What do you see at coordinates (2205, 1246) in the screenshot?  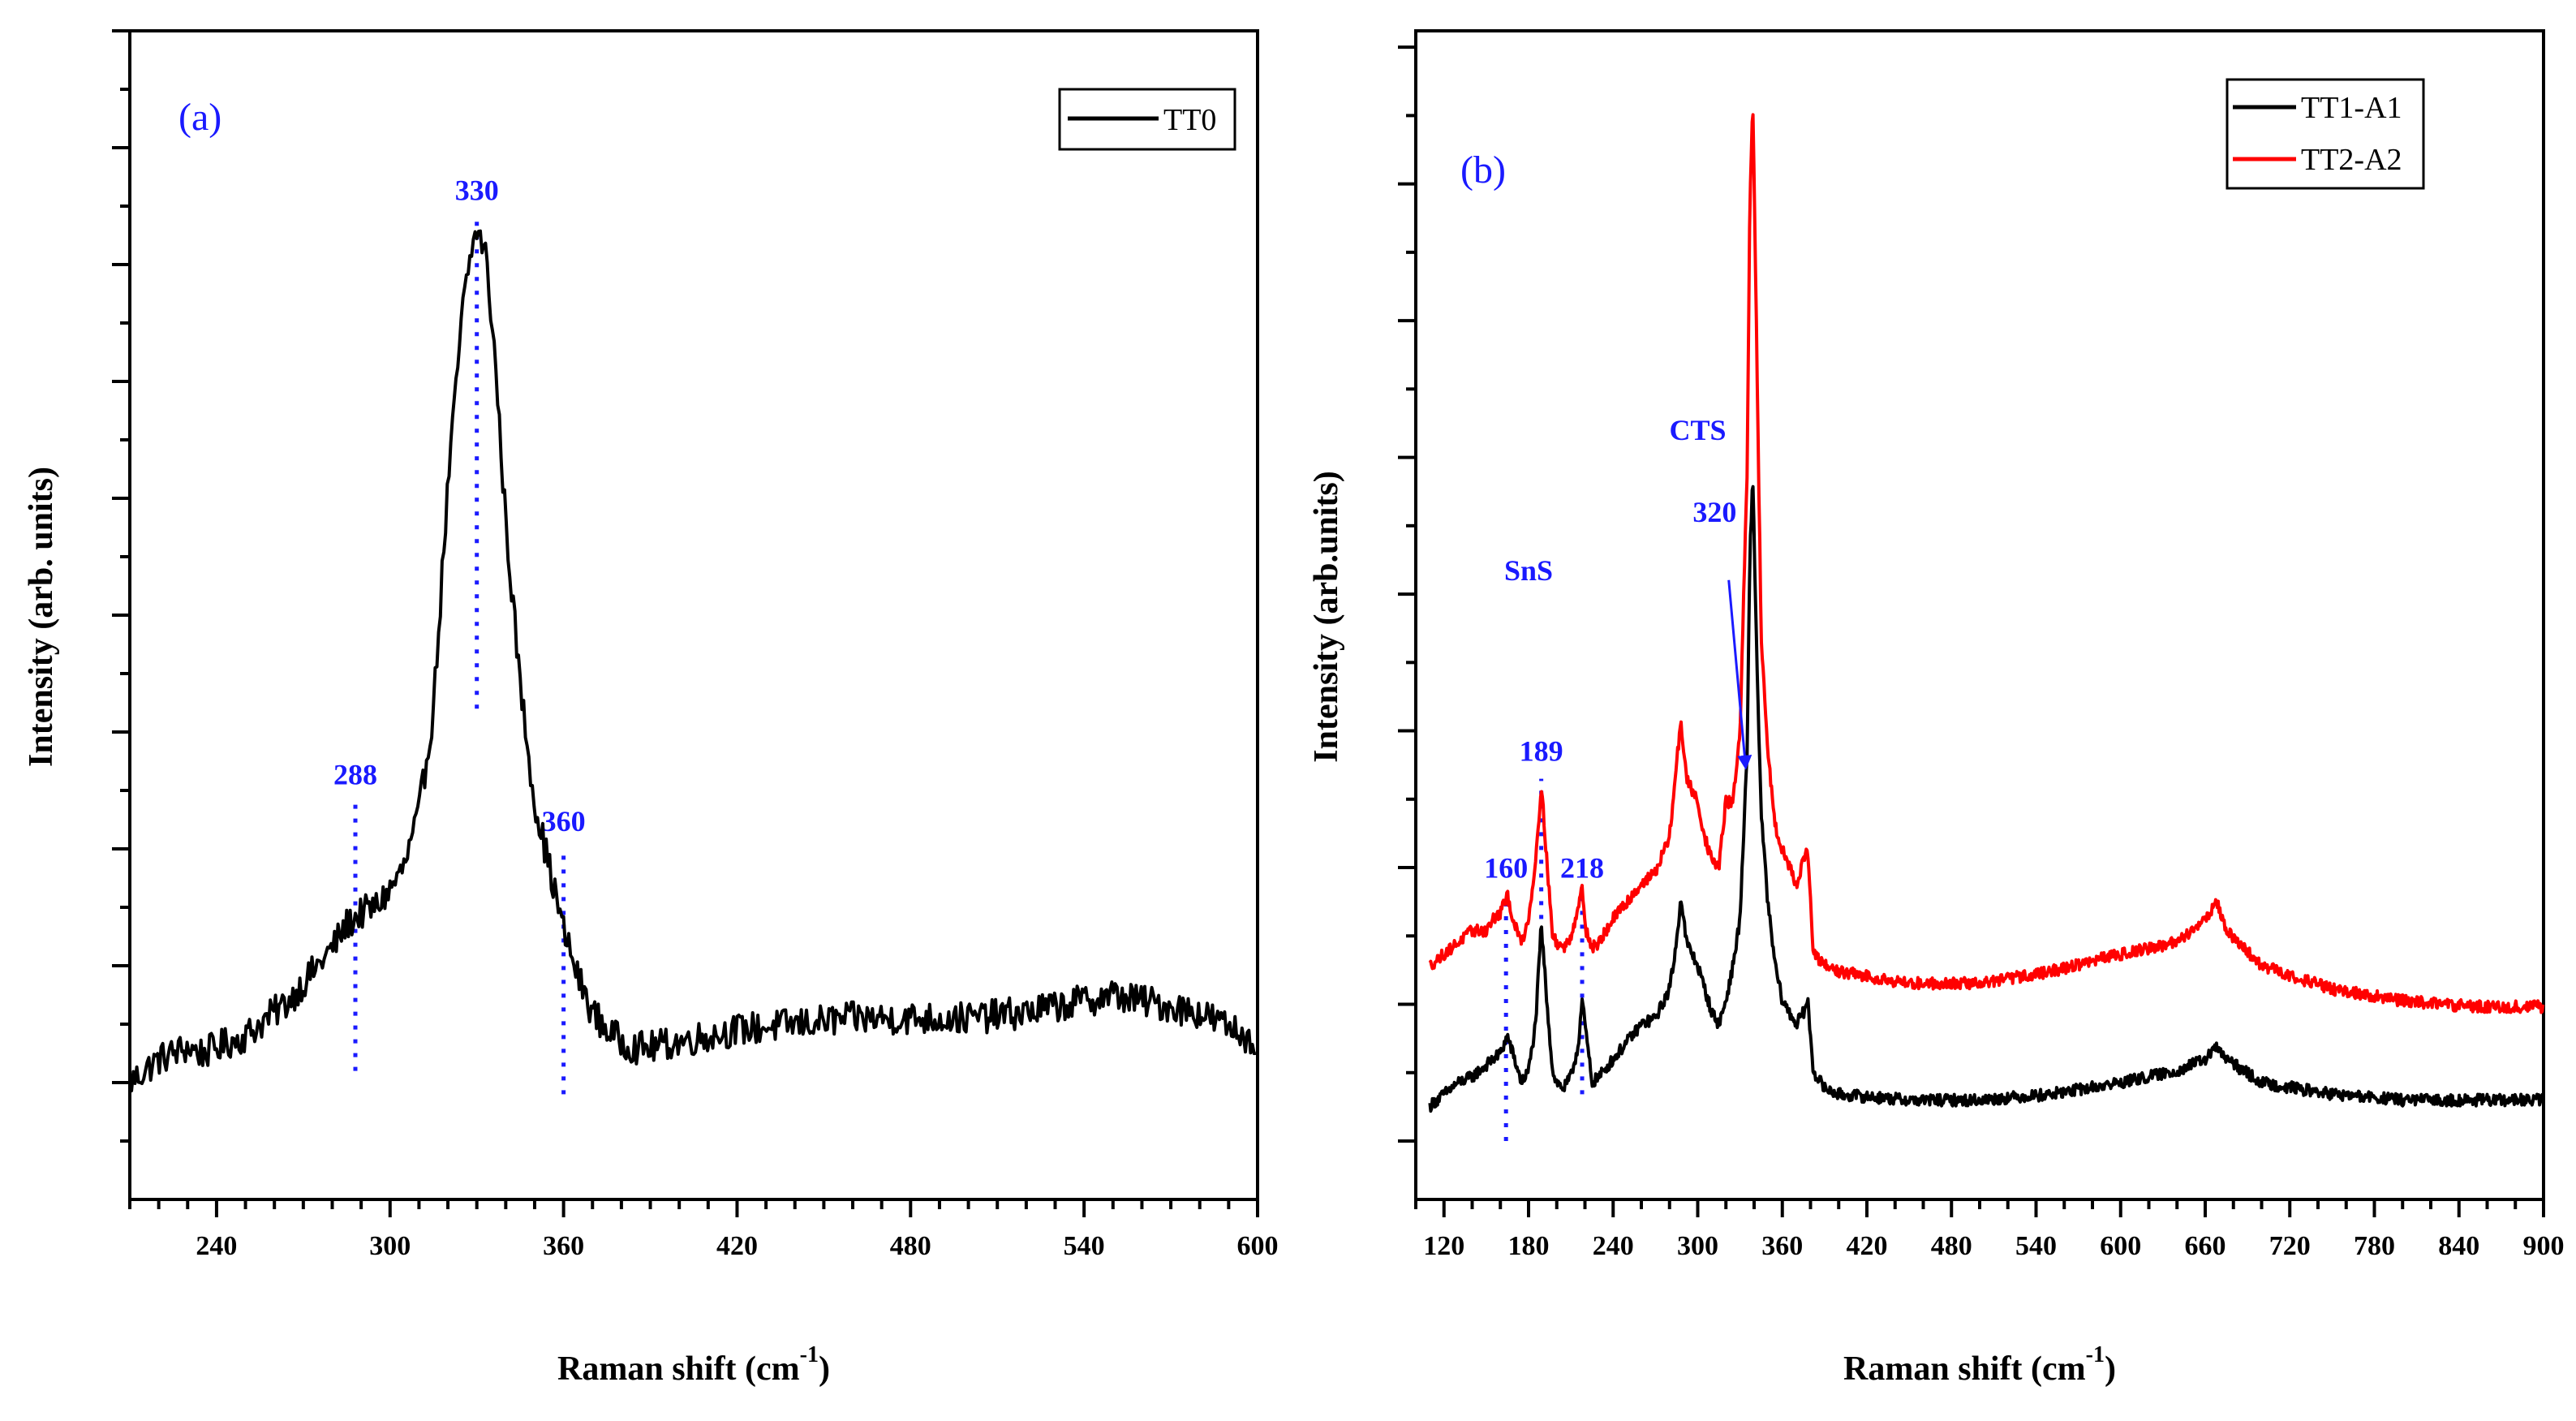 I see `x-tick-label: 660` at bounding box center [2205, 1246].